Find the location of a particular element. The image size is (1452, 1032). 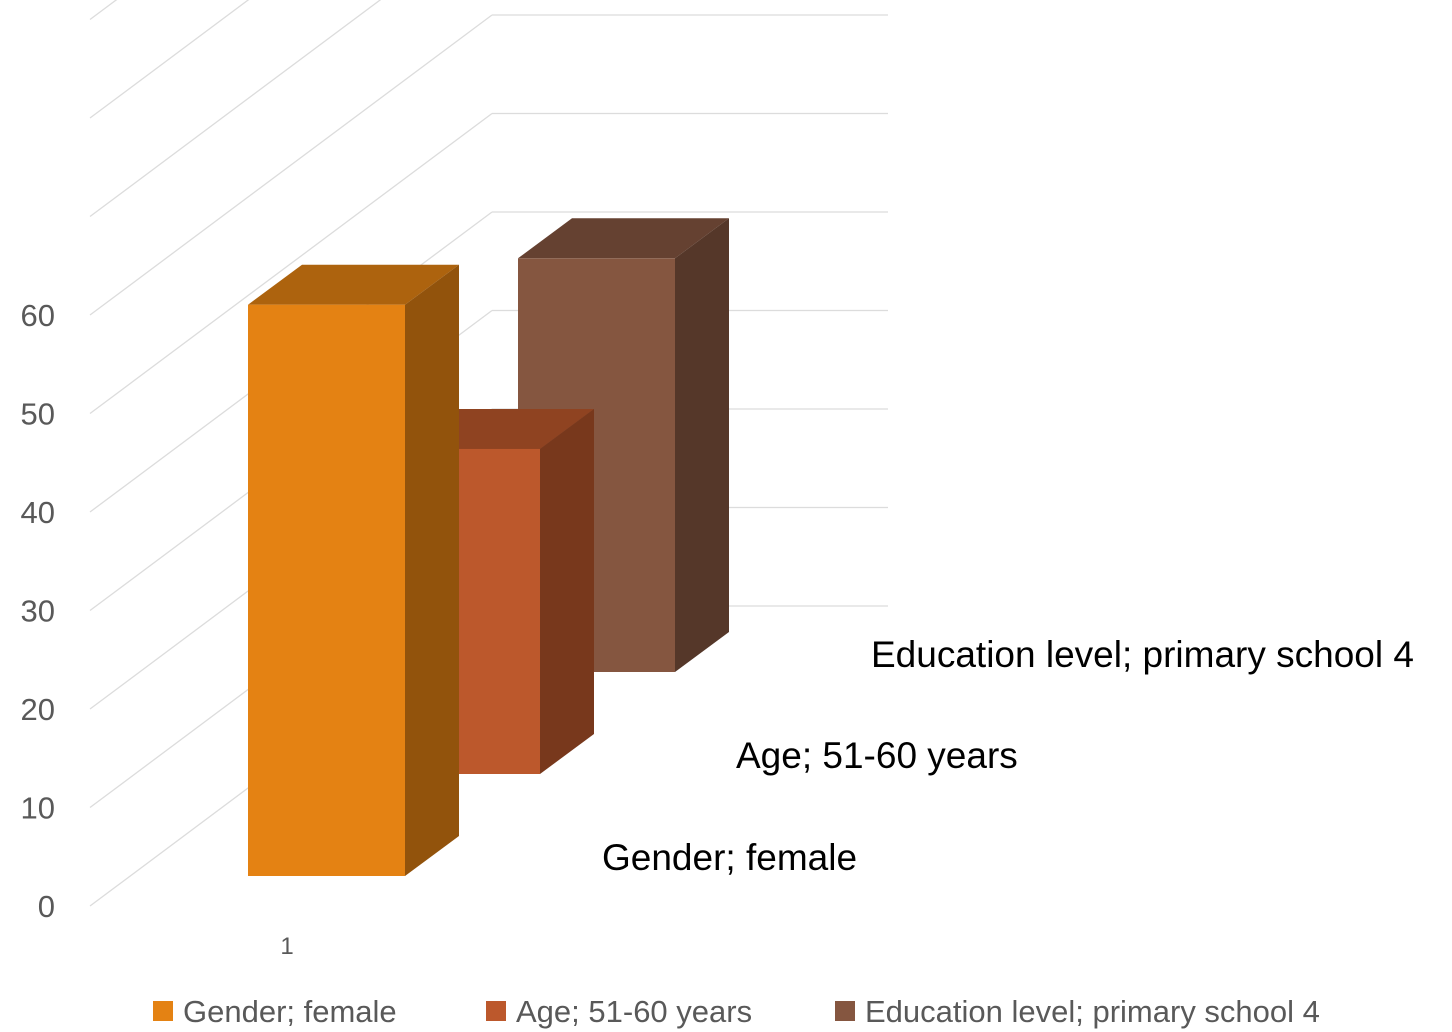

legend-item: Age; 51-60 years is located at coordinates (619, 1011).